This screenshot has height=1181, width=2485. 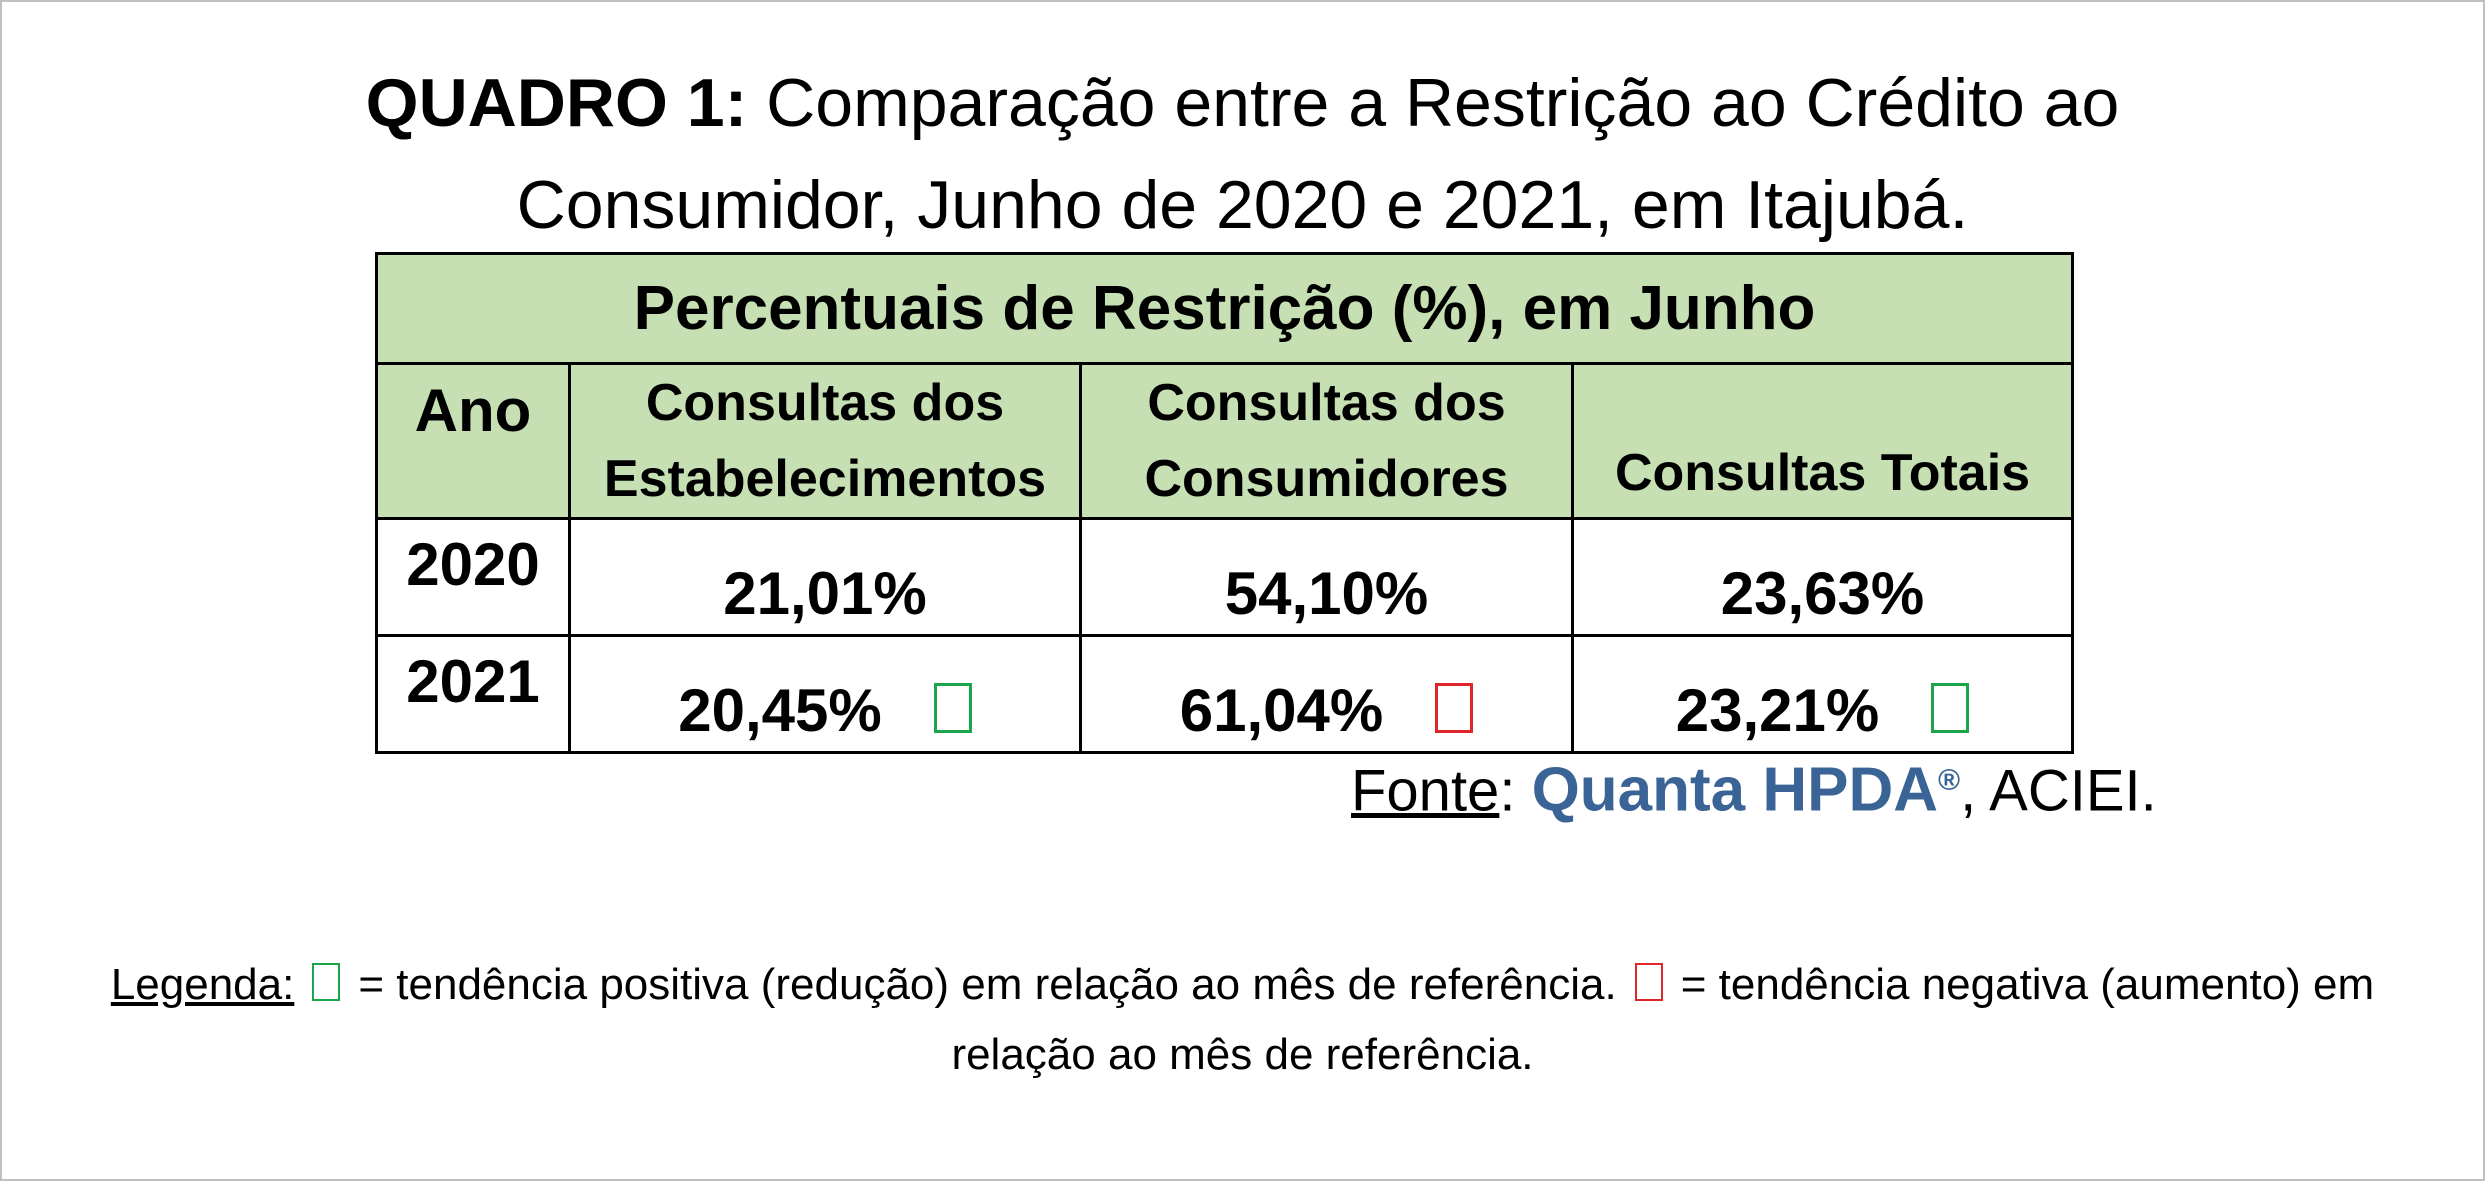 I want to click on col-header-estabelecimentos: Consultas dos Estabelecimentos, so click(x=825, y=441).